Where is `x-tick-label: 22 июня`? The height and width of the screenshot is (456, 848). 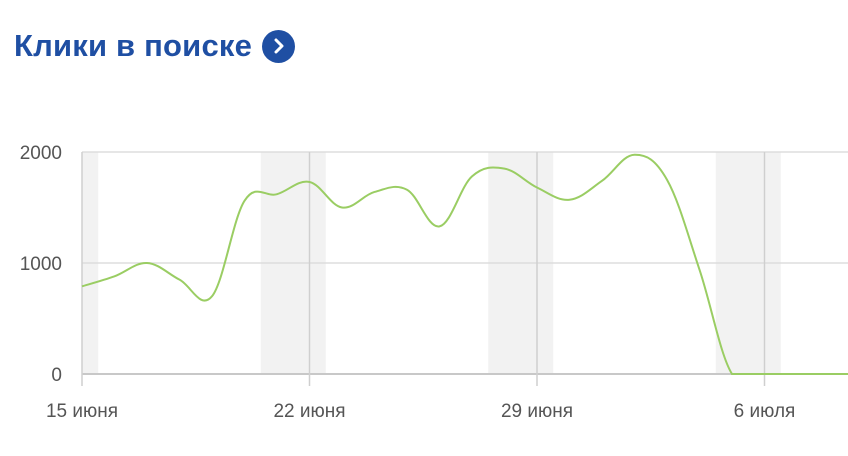 x-tick-label: 22 июня is located at coordinates (309, 411).